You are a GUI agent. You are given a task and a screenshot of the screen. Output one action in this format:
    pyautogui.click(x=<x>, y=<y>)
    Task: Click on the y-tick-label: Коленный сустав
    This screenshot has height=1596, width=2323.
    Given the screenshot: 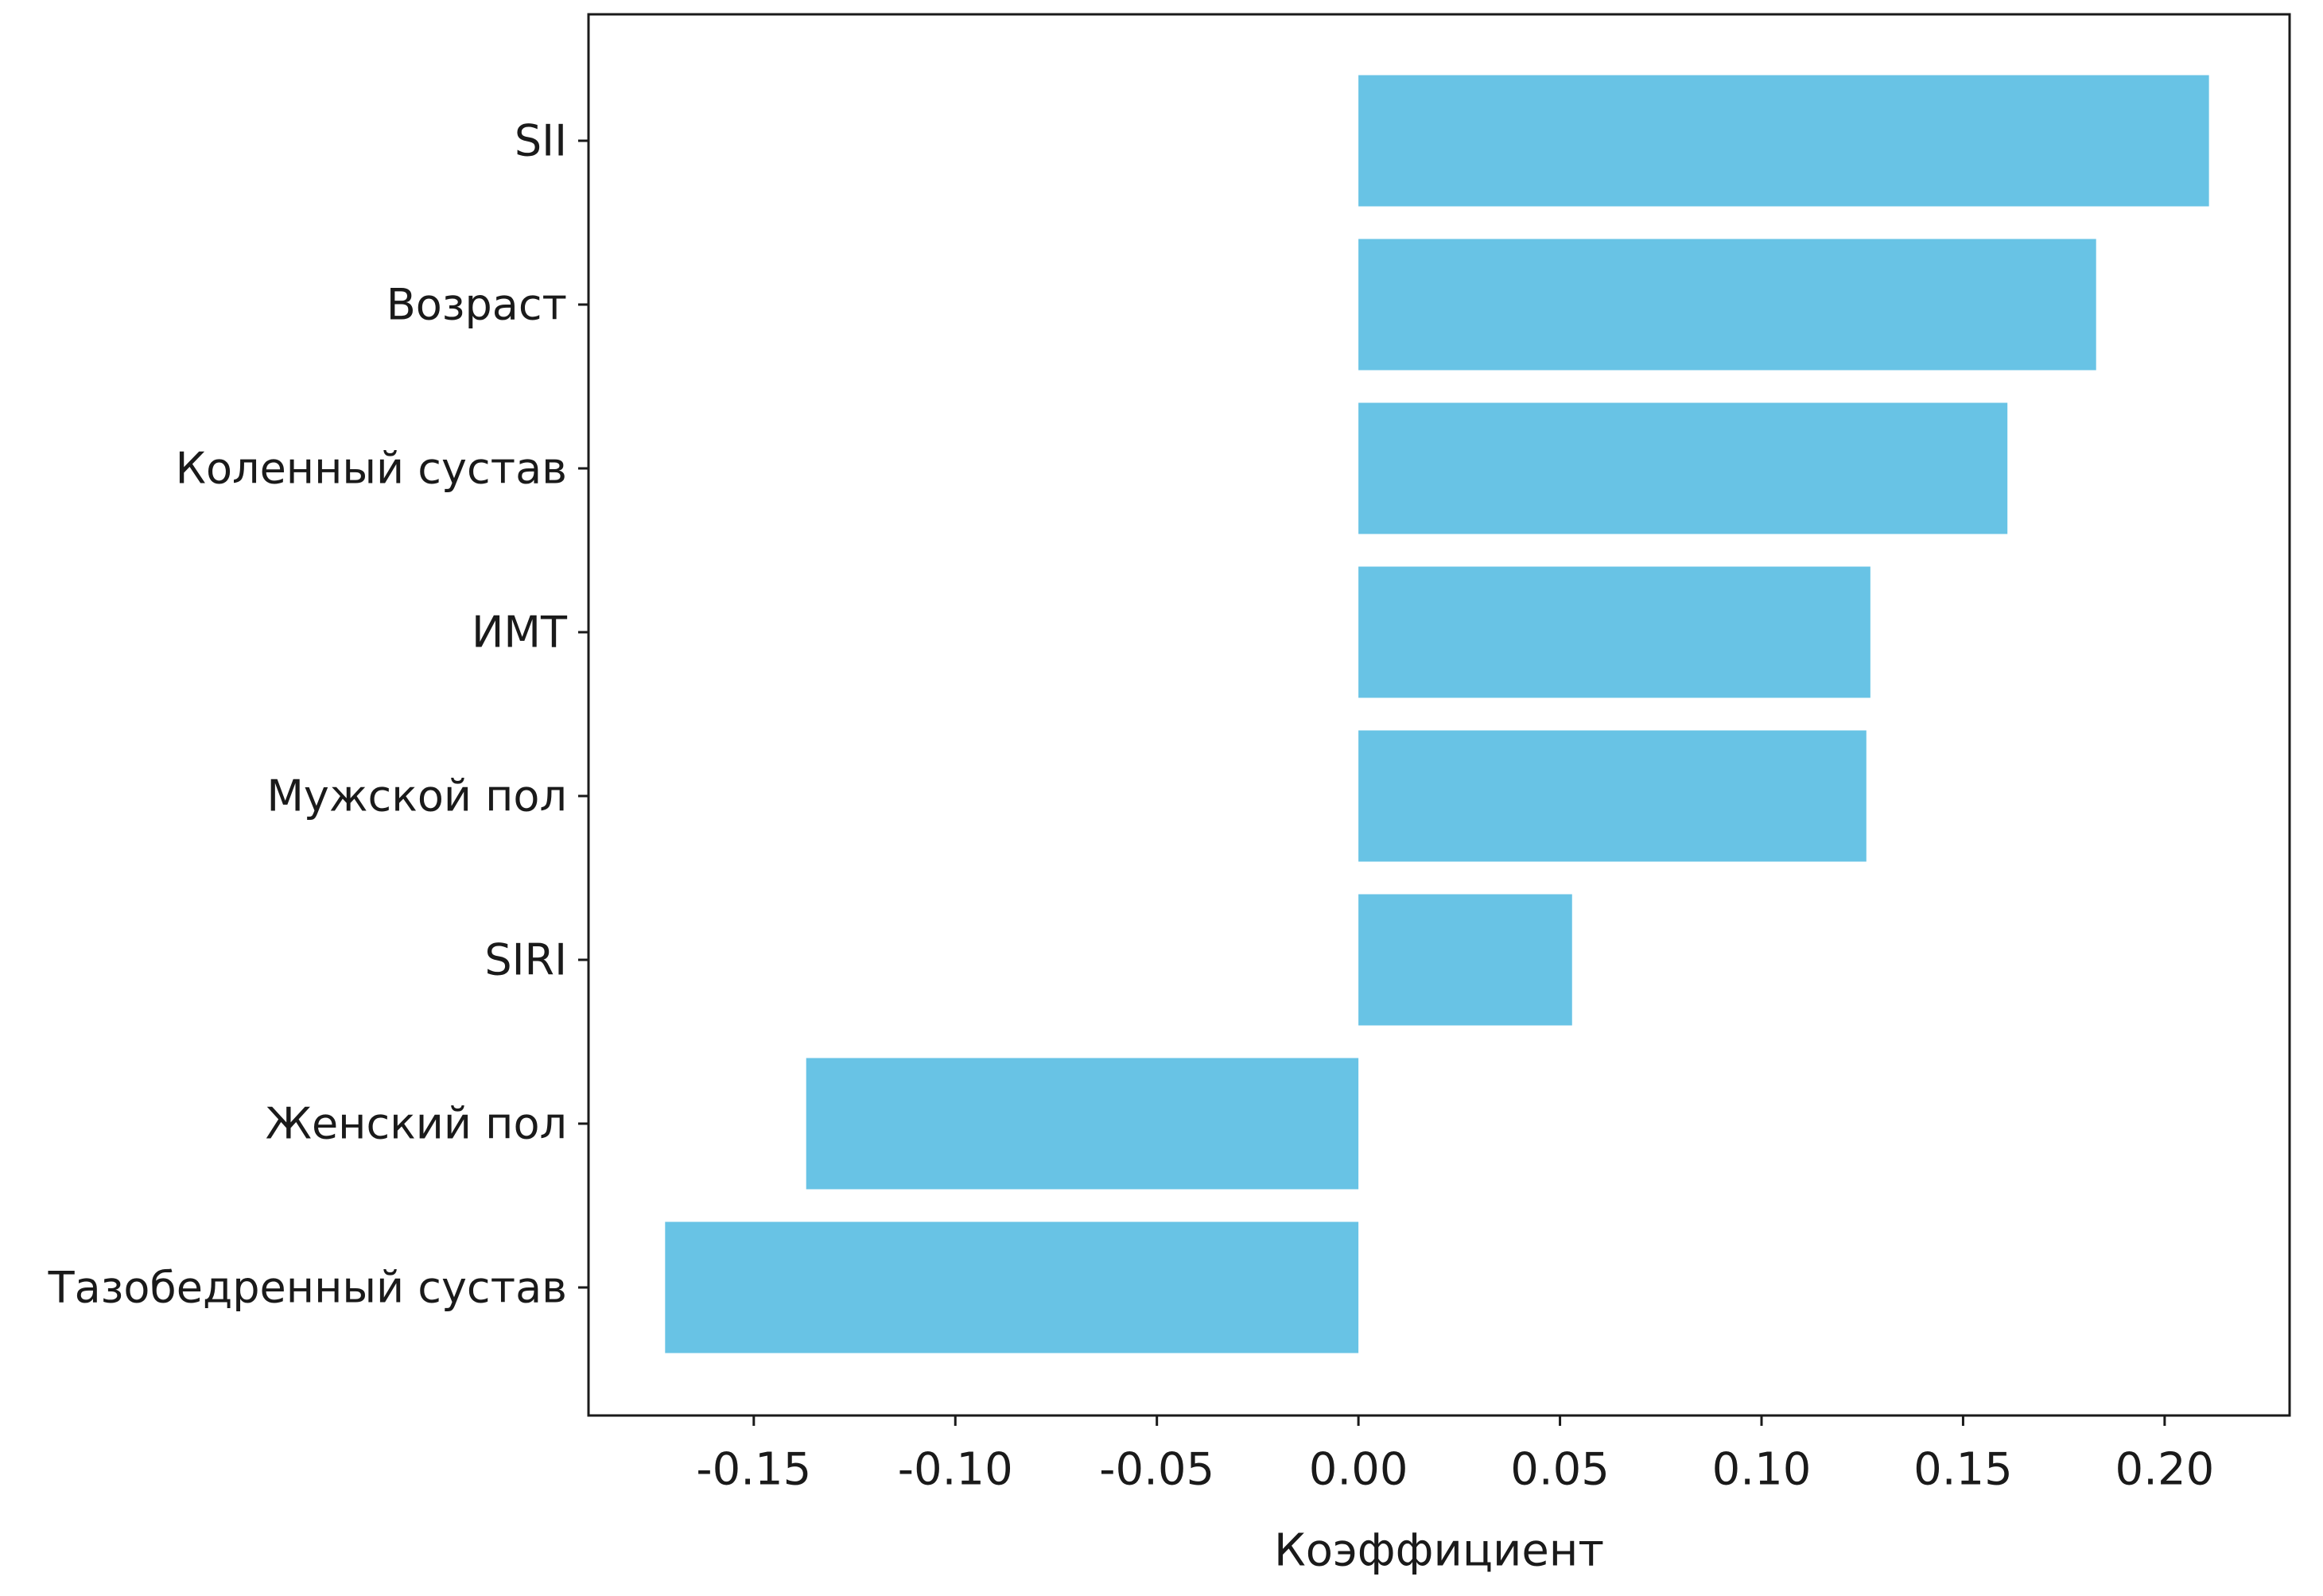 What is the action you would take?
    pyautogui.click(x=371, y=469)
    